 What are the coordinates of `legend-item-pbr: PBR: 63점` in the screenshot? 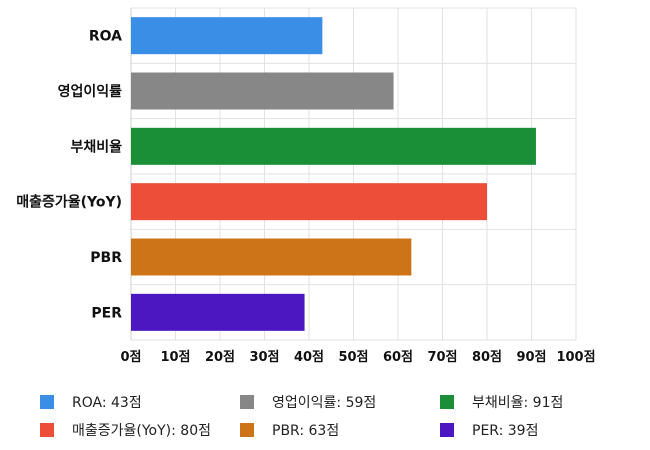 It's located at (340, 430).